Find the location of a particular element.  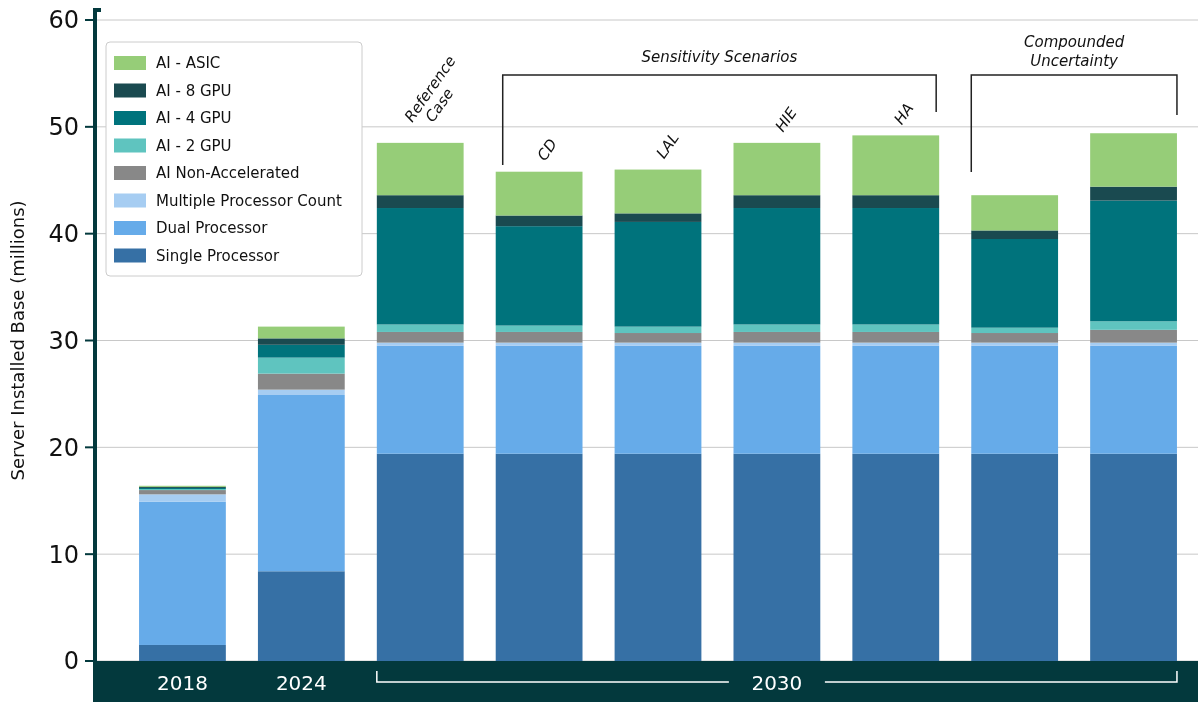

y-tick-label: 40 is located at coordinates (63, 234).